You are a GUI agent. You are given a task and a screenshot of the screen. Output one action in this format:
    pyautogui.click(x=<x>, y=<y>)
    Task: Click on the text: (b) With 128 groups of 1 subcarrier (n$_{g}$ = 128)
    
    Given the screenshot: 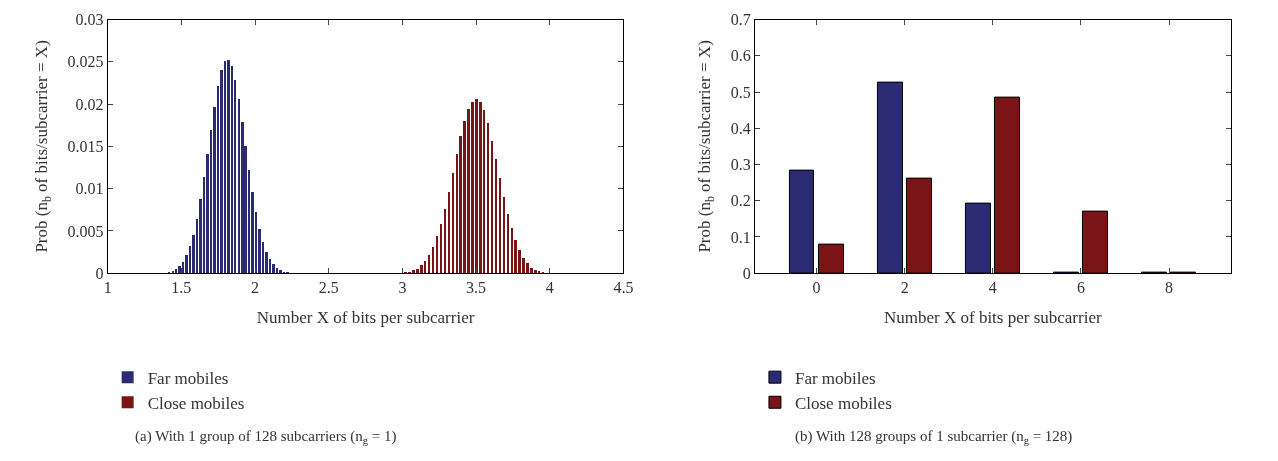 What is the action you would take?
    pyautogui.click(x=934, y=437)
    